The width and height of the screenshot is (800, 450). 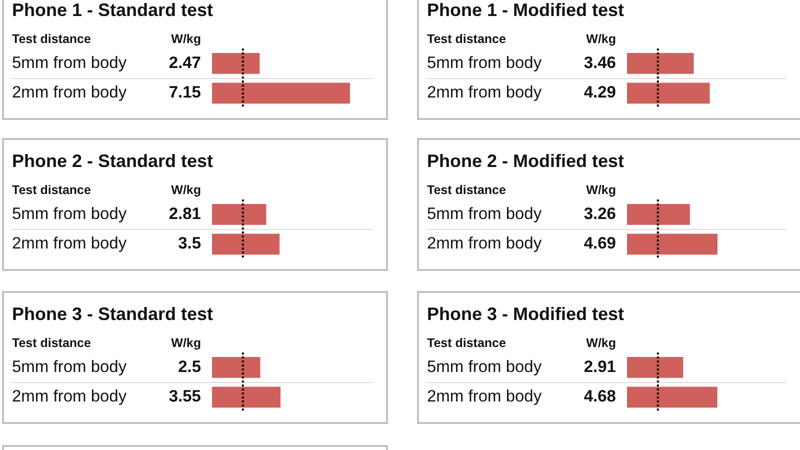 I want to click on data-label: 4.68, so click(x=600, y=397).